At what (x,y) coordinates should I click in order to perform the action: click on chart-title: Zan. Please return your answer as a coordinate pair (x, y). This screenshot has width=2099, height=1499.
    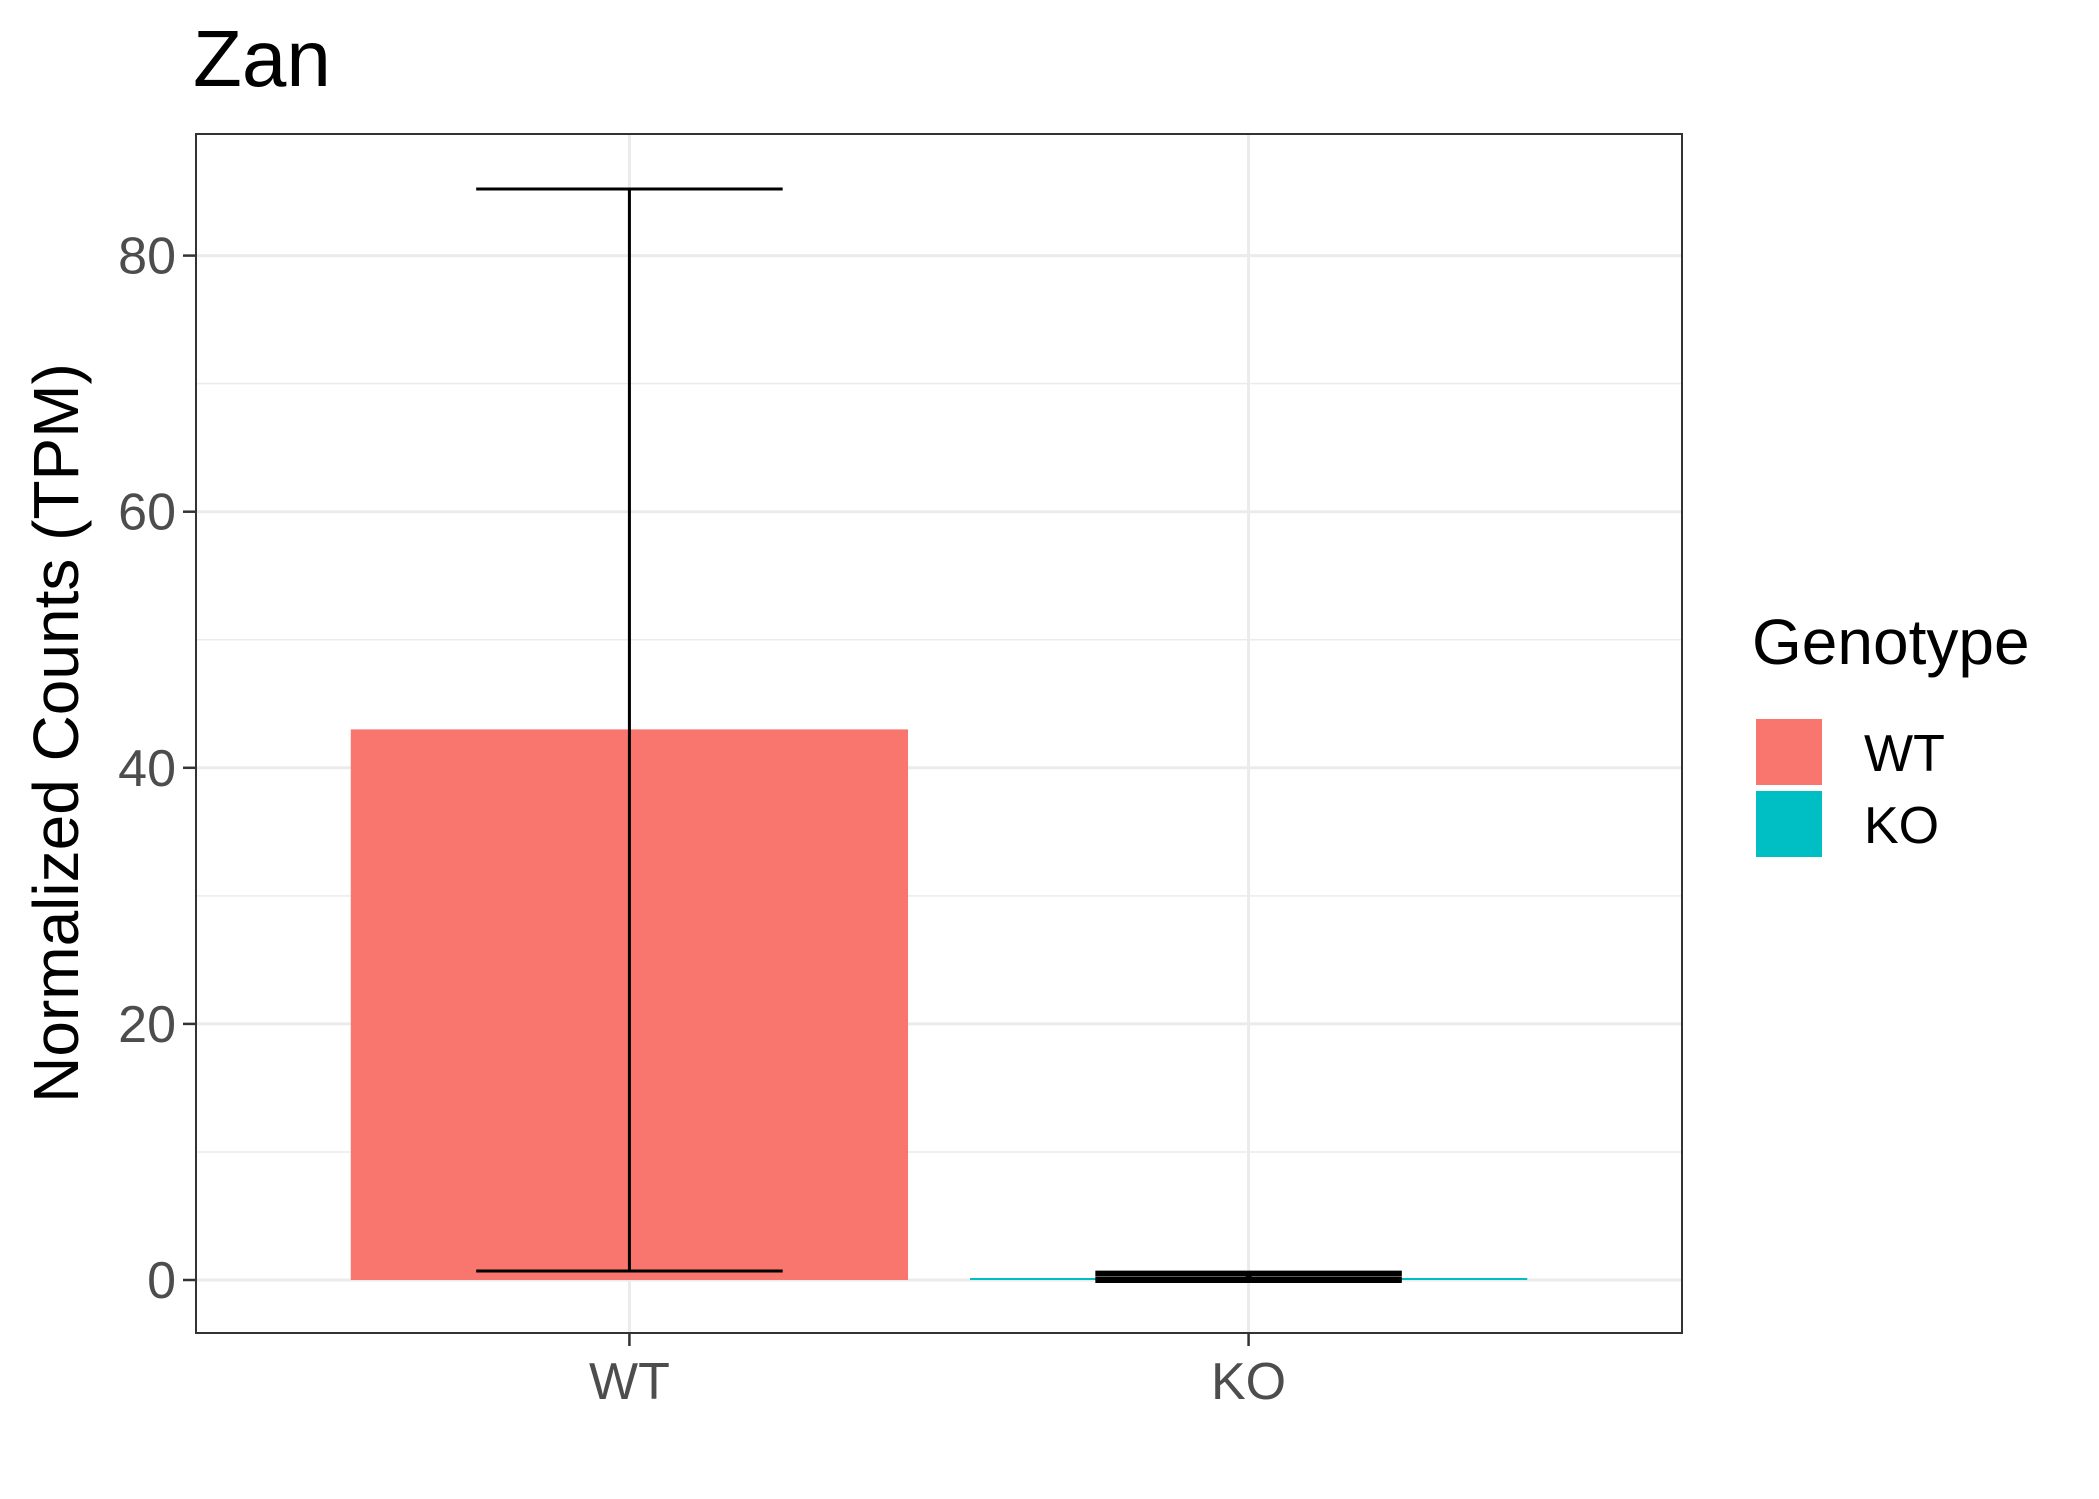
    Looking at the image, I should click on (262, 58).